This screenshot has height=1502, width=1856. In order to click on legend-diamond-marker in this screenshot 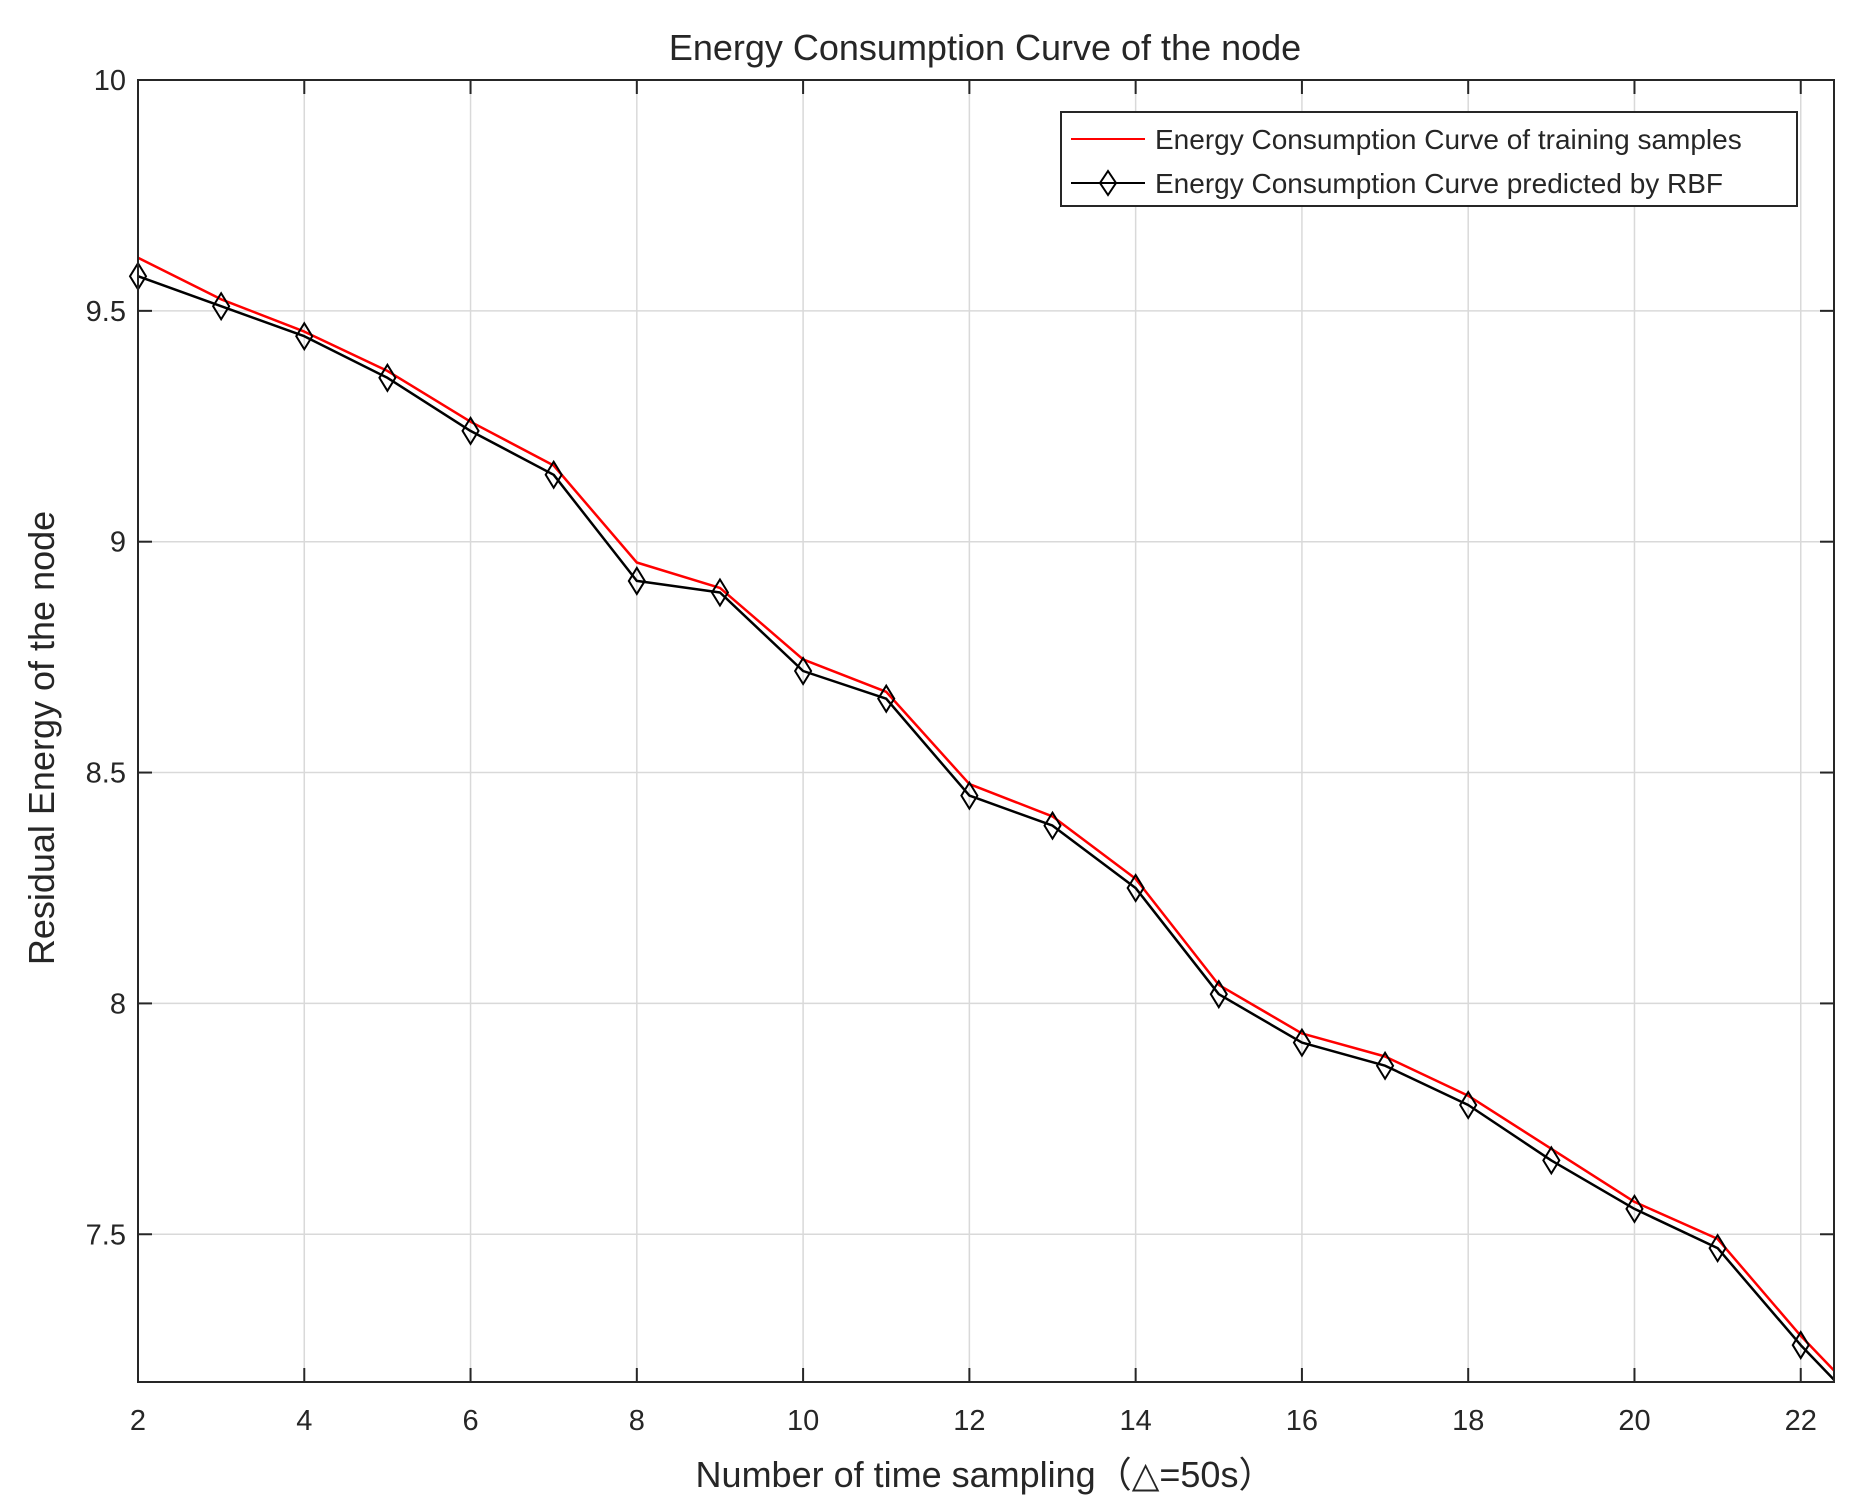, I will do `click(1108, 183)`.